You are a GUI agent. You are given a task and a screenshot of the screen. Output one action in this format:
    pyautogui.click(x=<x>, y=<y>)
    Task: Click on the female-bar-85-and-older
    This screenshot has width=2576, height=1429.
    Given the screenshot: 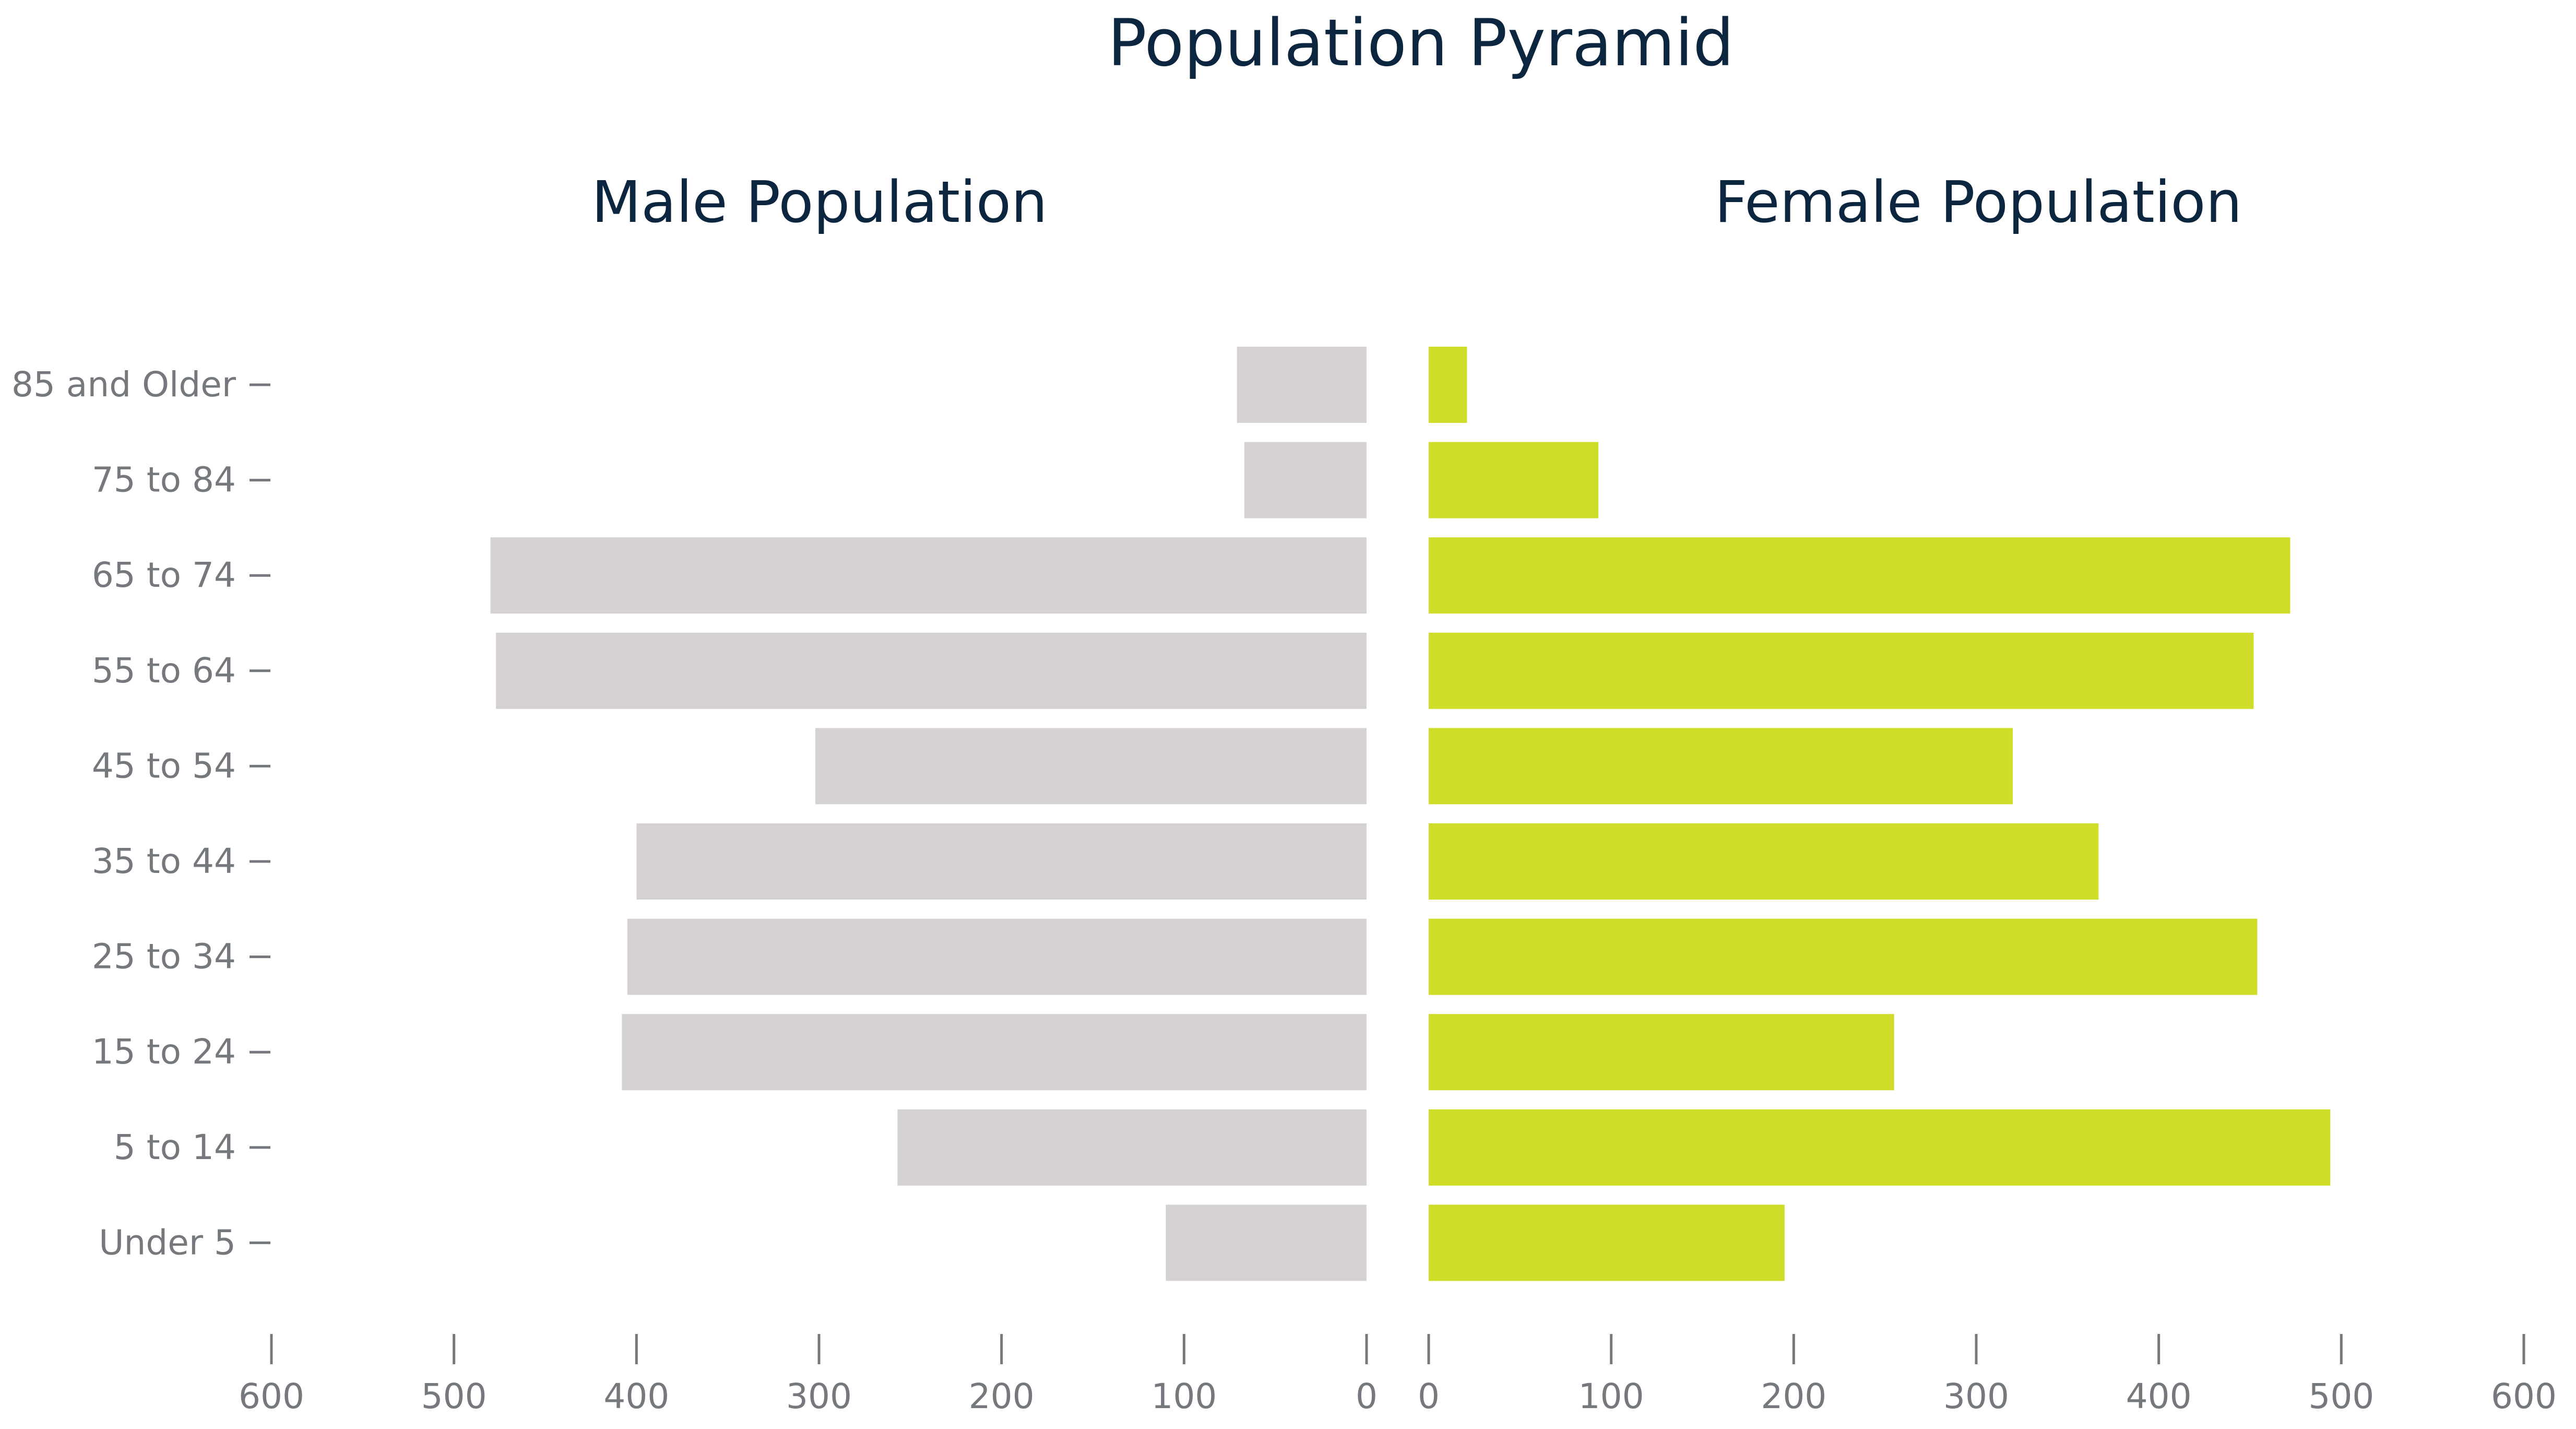 What is the action you would take?
    pyautogui.click(x=1448, y=385)
    